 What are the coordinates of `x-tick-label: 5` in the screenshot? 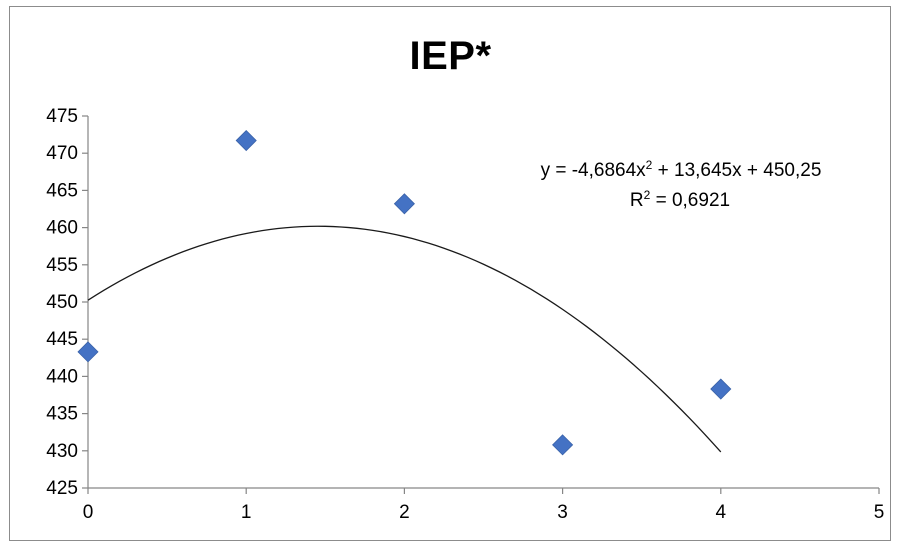 It's located at (879, 512).